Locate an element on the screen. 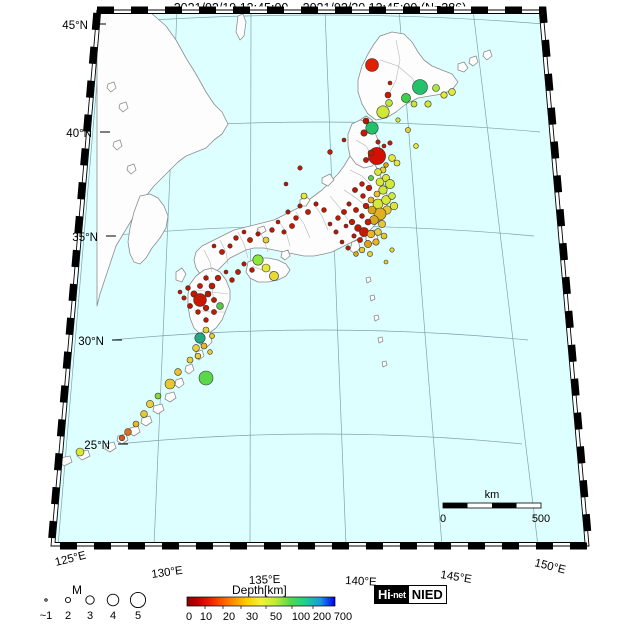 This screenshot has height=626, width=640. depth-legend-title: Depth[km] is located at coordinates (259, 590).